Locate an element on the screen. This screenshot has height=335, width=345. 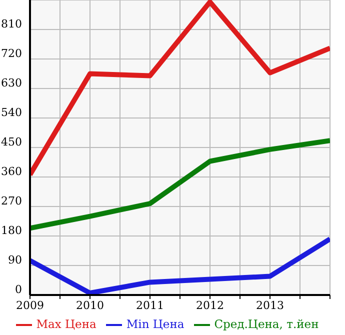
y-tick-label: 810 is located at coordinates (11, 23).